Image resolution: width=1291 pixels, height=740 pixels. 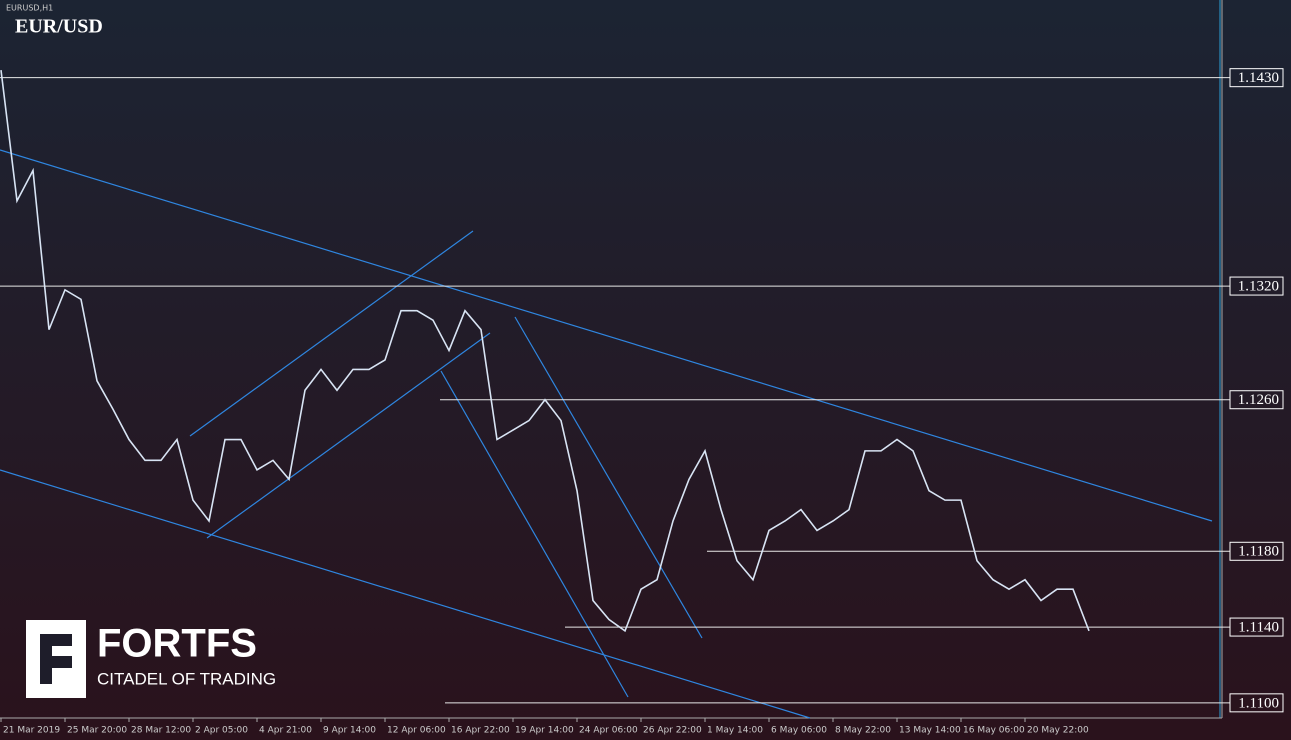 What do you see at coordinates (672, 731) in the screenshot?
I see `x-tick-label: 26 Apr 22:00` at bounding box center [672, 731].